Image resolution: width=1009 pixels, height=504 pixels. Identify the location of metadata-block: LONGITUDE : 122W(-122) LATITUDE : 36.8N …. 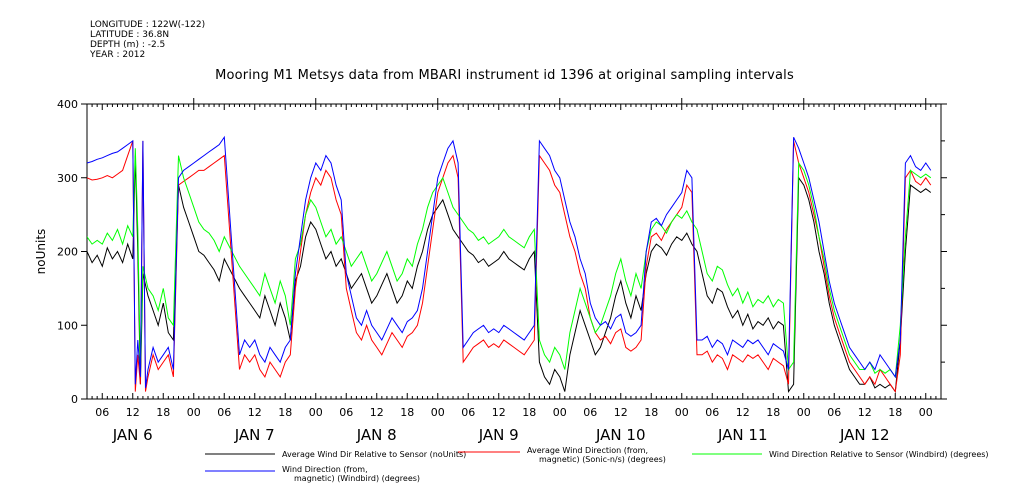
(147, 40).